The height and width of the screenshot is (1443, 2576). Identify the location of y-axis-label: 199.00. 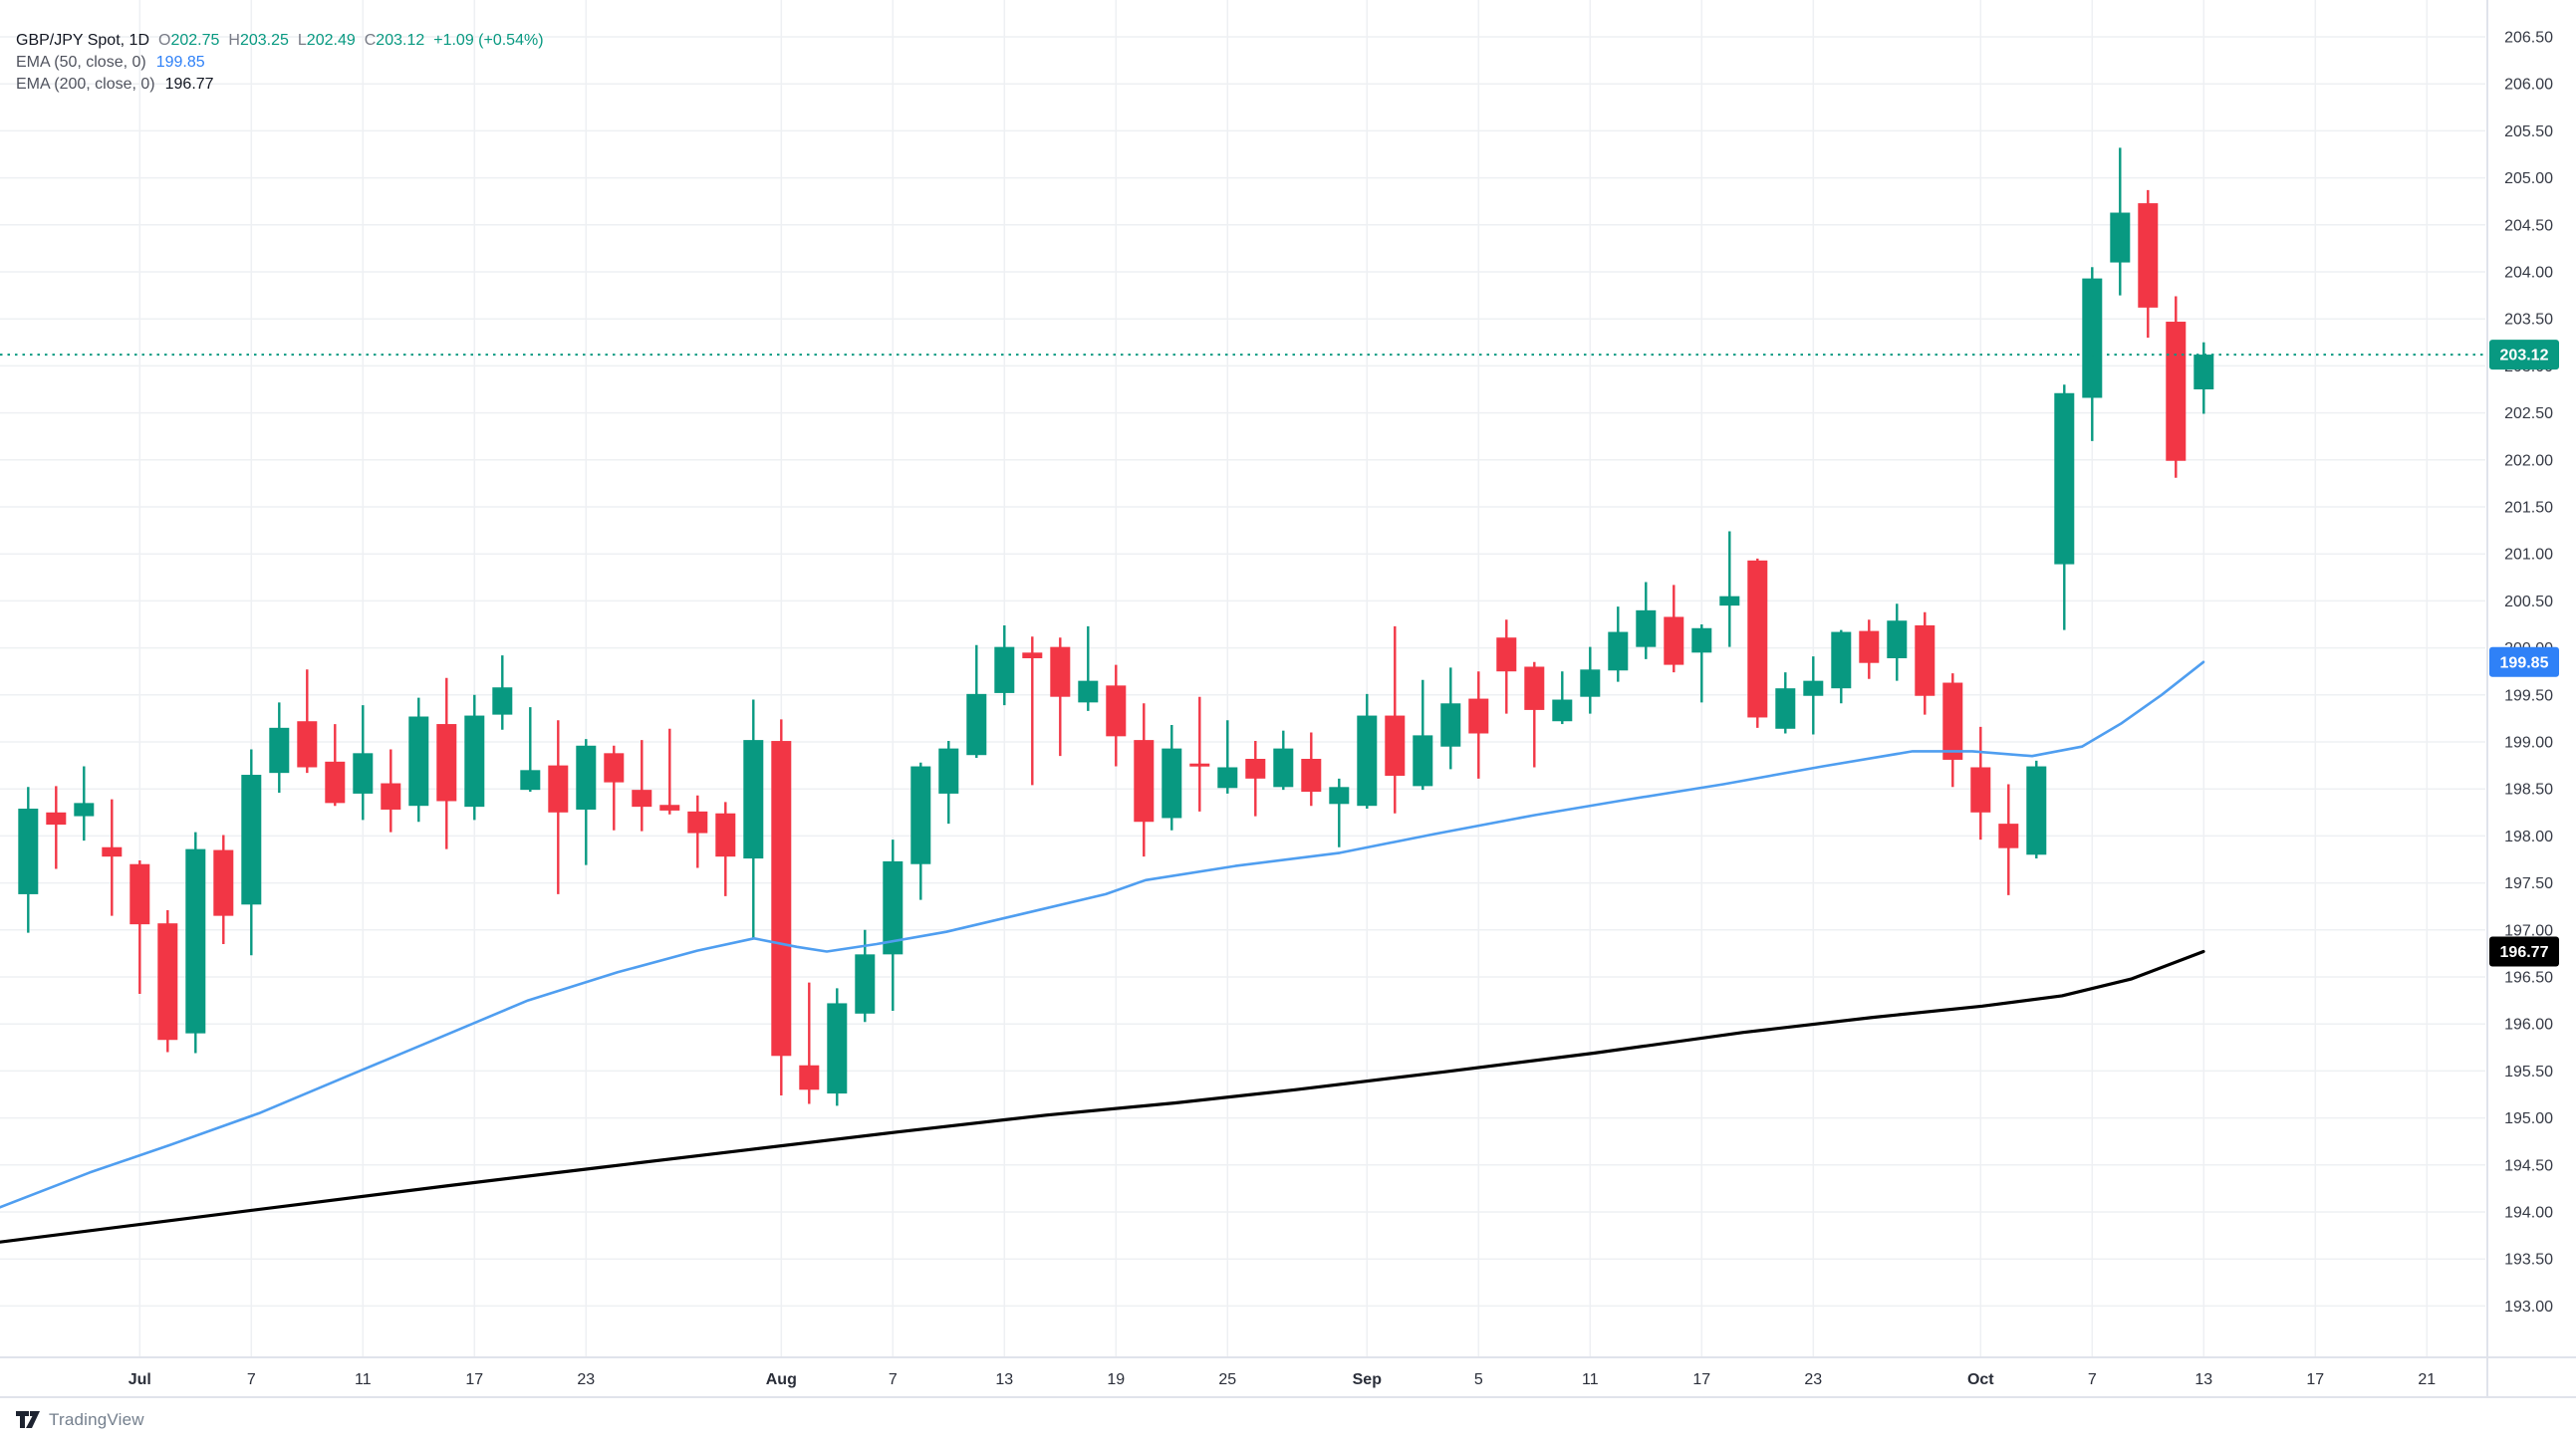
(2528, 743).